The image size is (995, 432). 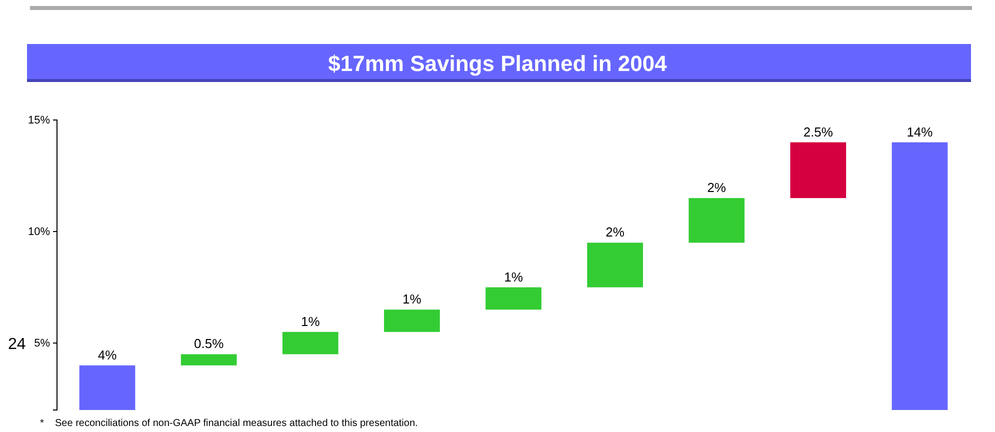 What do you see at coordinates (498, 63) in the screenshot?
I see `chart-title: $17mm Savings Planned in 2004` at bounding box center [498, 63].